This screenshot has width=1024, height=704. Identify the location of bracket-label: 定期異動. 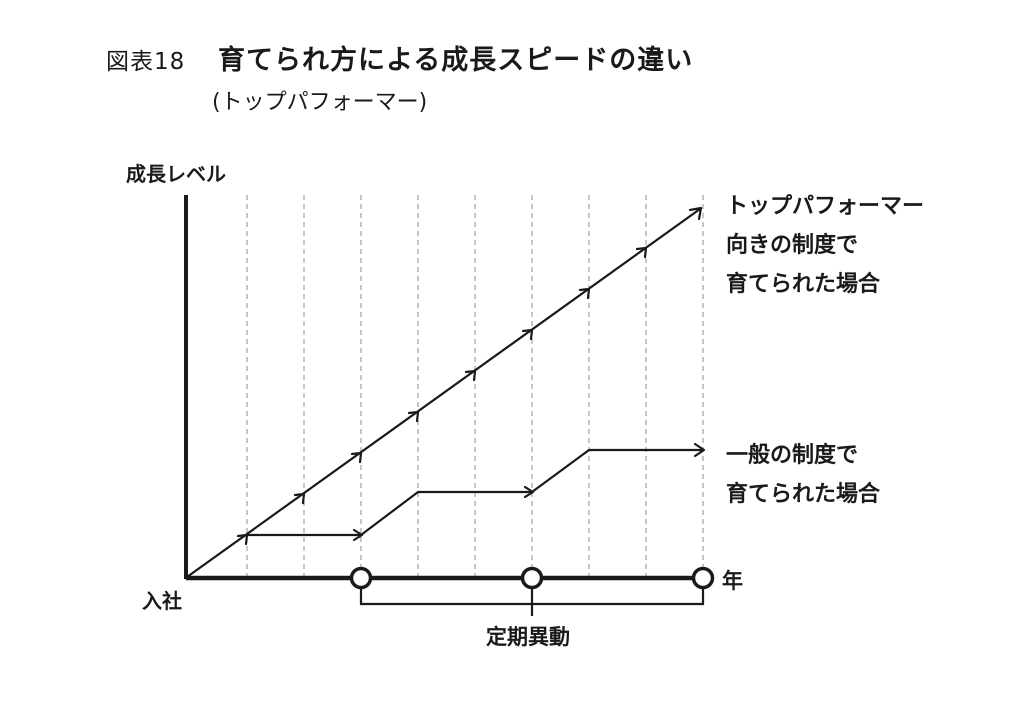
(528, 637).